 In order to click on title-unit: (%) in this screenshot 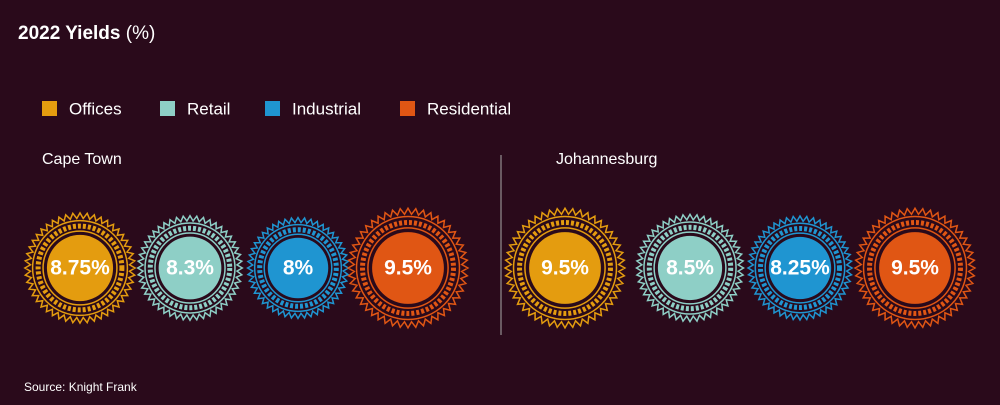, I will do `click(141, 33)`.